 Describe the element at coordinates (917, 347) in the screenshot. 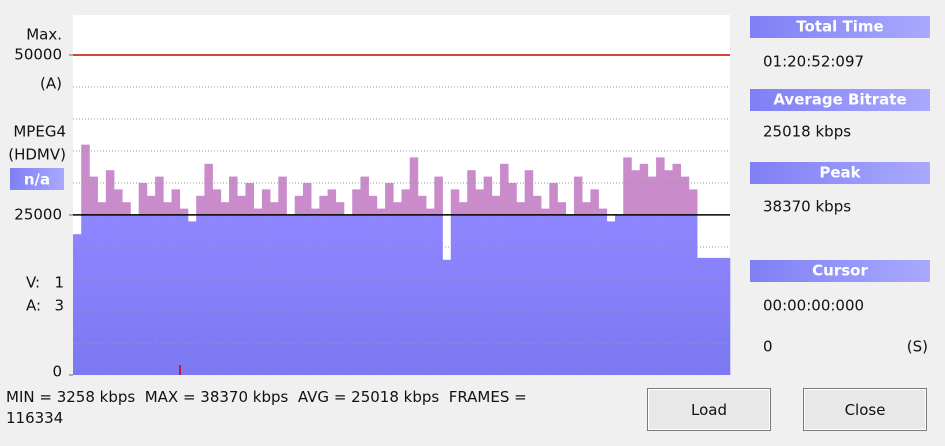

I see `cursor-unit: (S)` at that location.